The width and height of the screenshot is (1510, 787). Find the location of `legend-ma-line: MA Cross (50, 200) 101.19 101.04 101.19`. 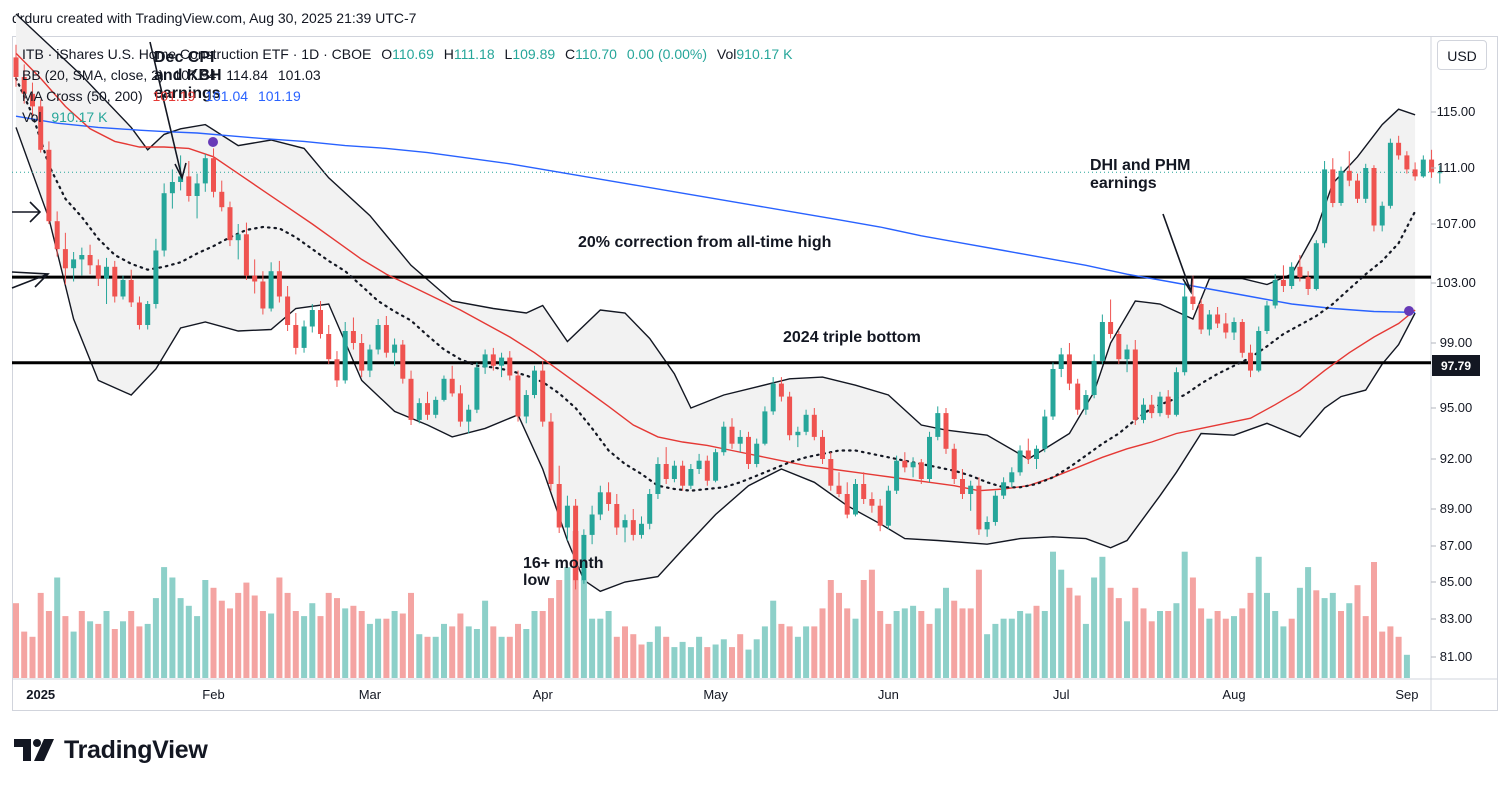

legend-ma-line: MA Cross (50, 200) 101.19 101.04 101.19 is located at coordinates (164, 96).